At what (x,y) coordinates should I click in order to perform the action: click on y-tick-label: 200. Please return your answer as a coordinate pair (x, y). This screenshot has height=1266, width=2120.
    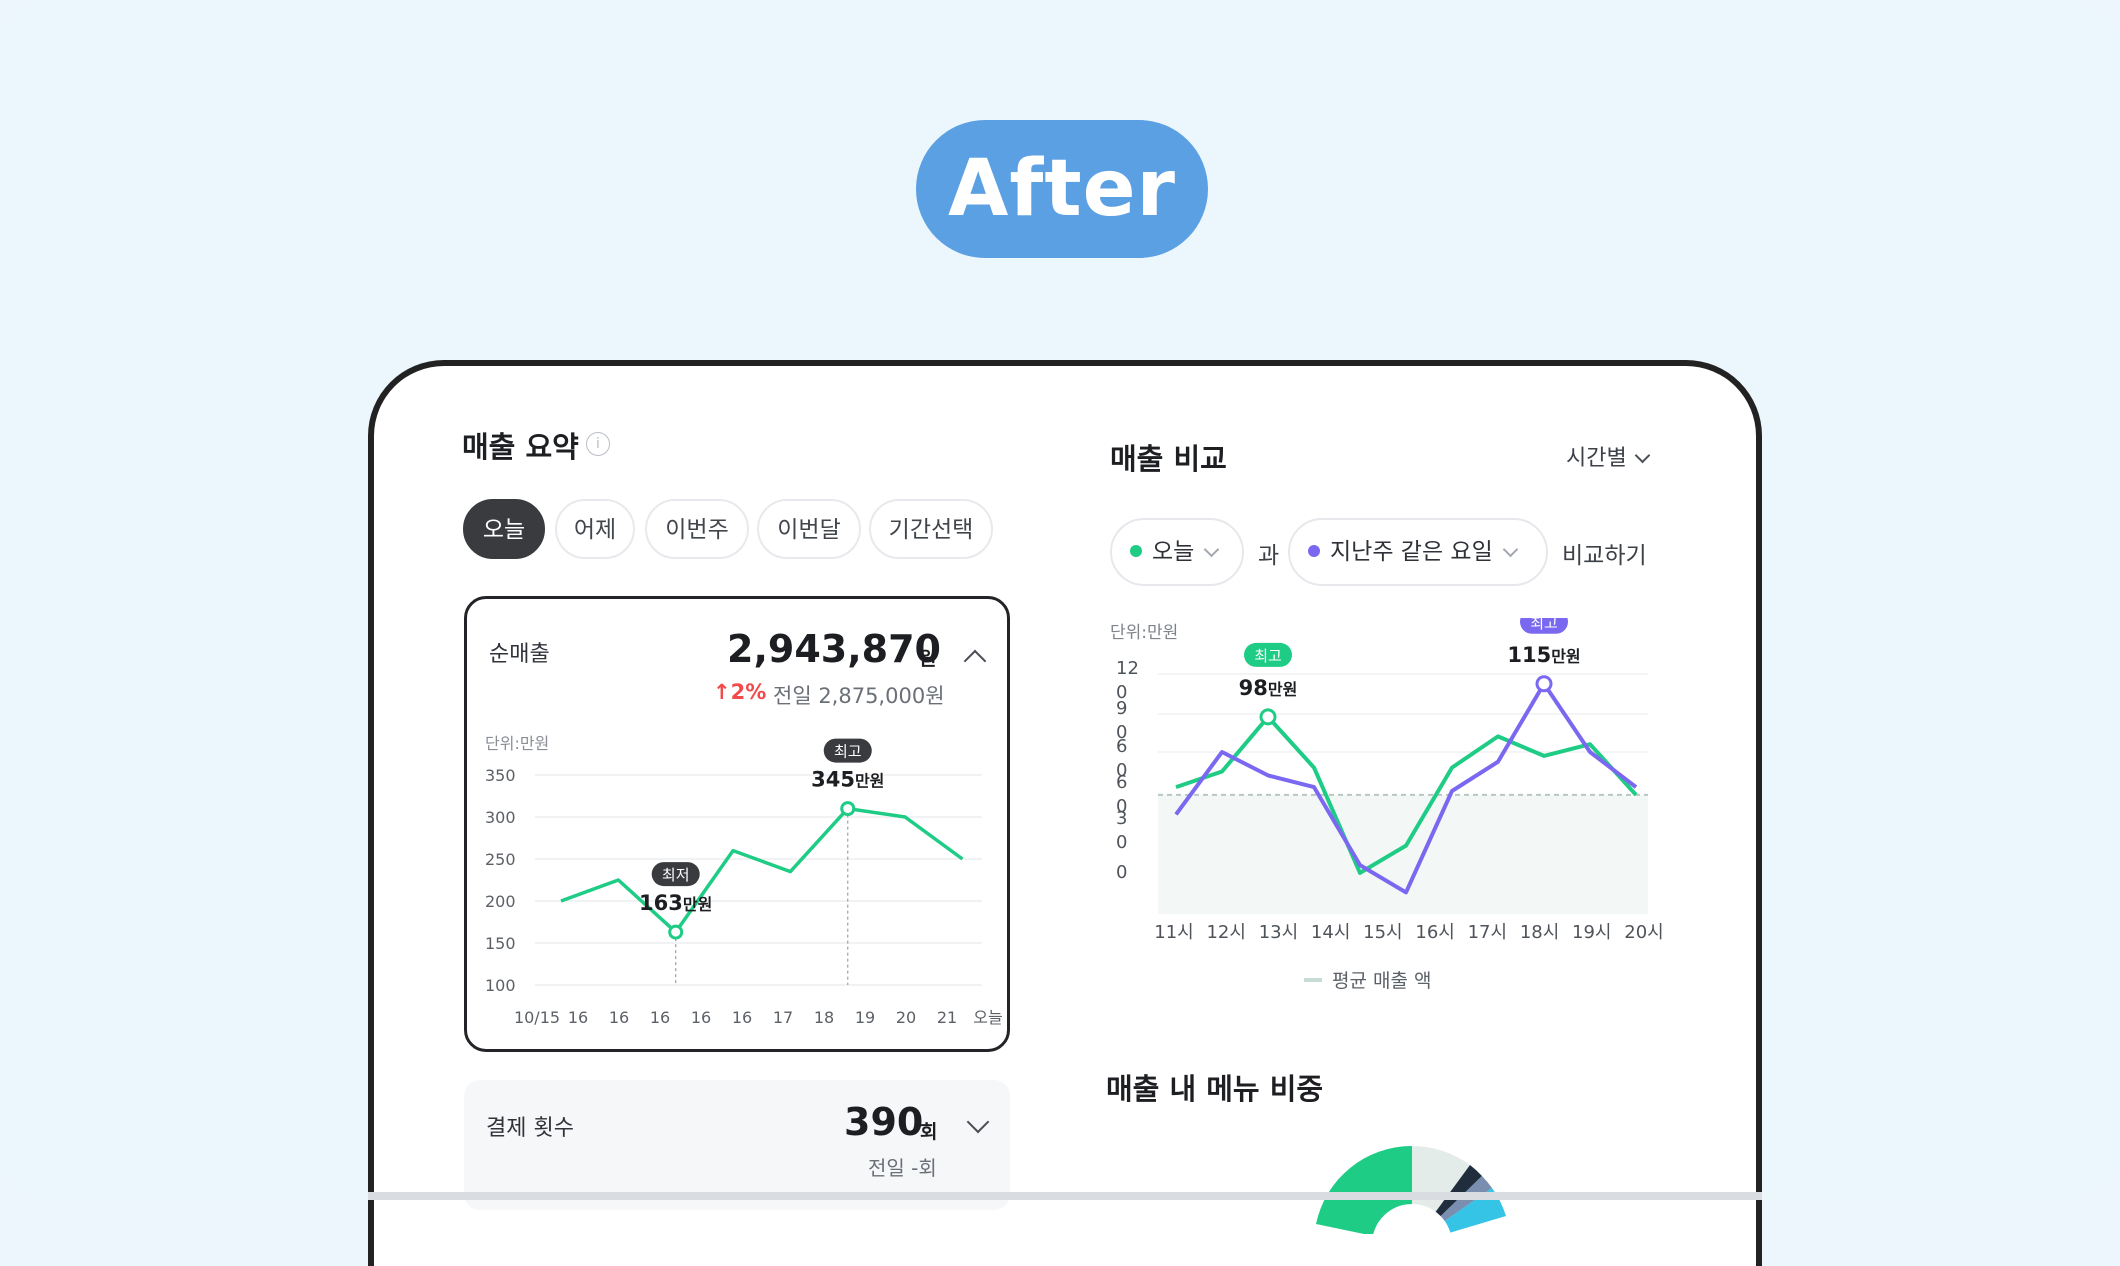
    Looking at the image, I should click on (500, 901).